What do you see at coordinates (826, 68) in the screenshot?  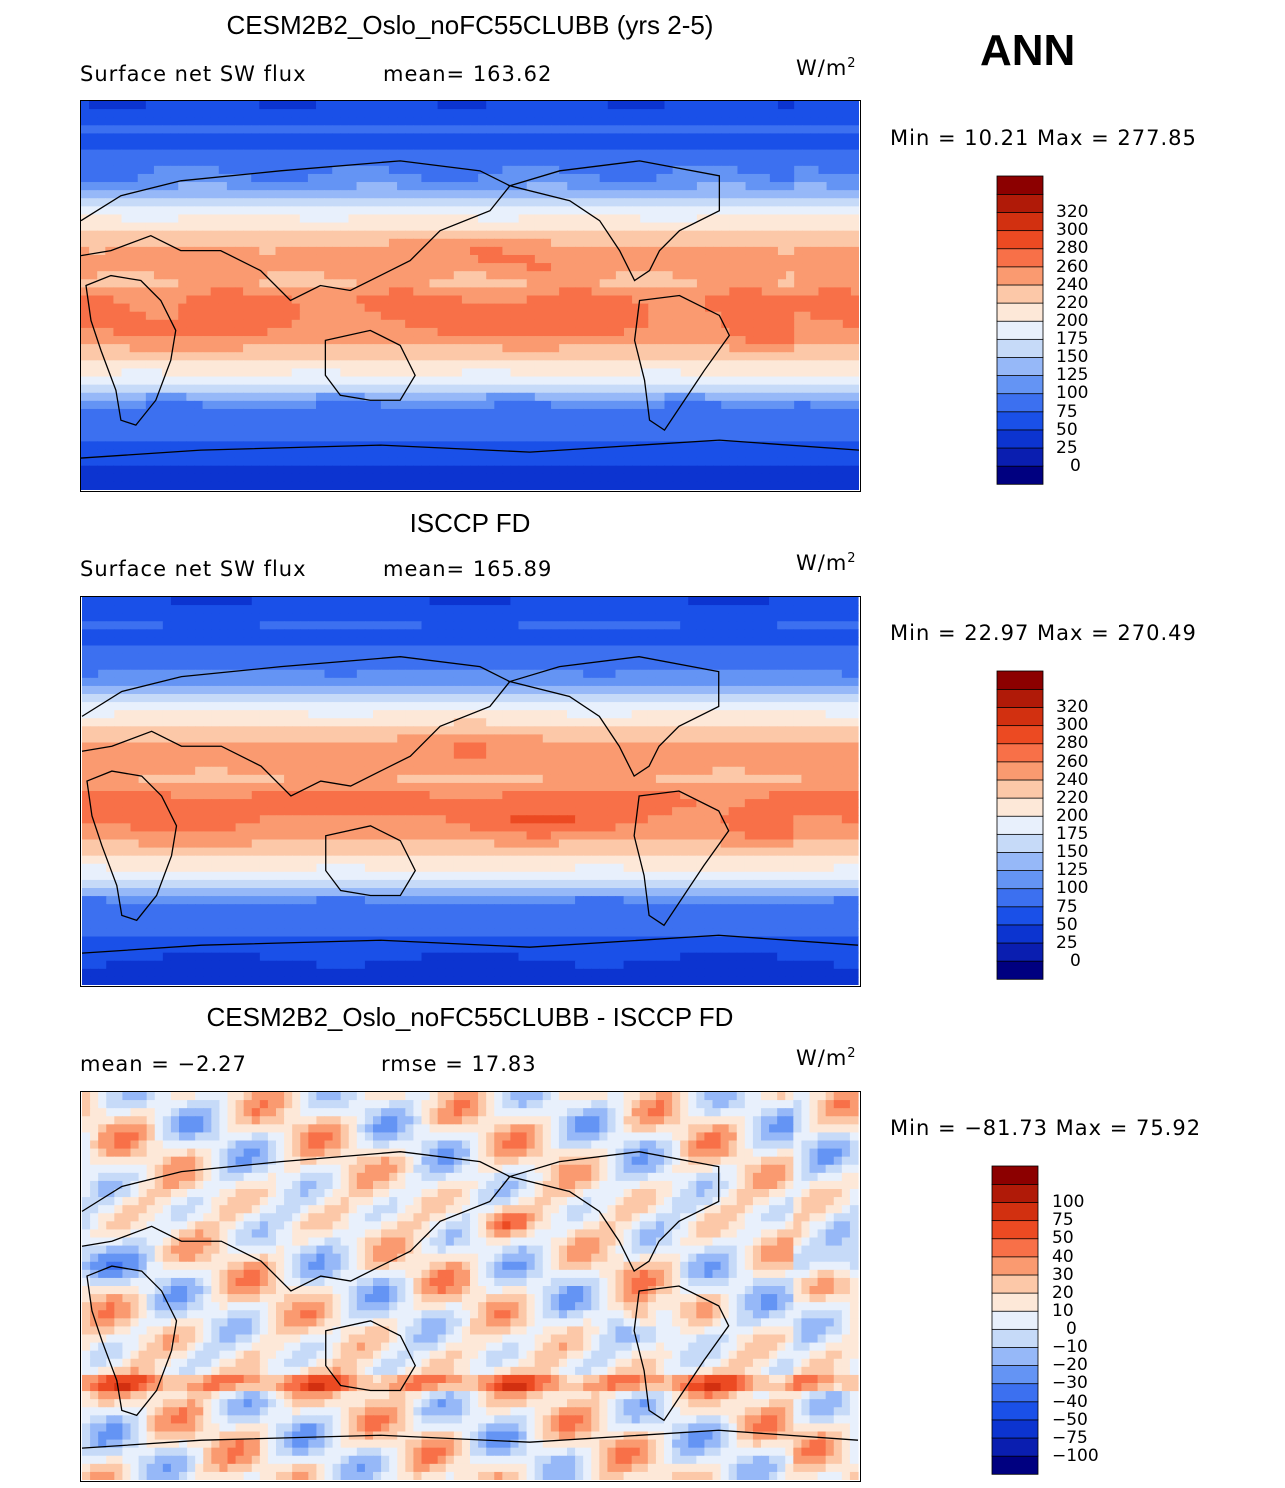 I see `panel-1-units: W/m2` at bounding box center [826, 68].